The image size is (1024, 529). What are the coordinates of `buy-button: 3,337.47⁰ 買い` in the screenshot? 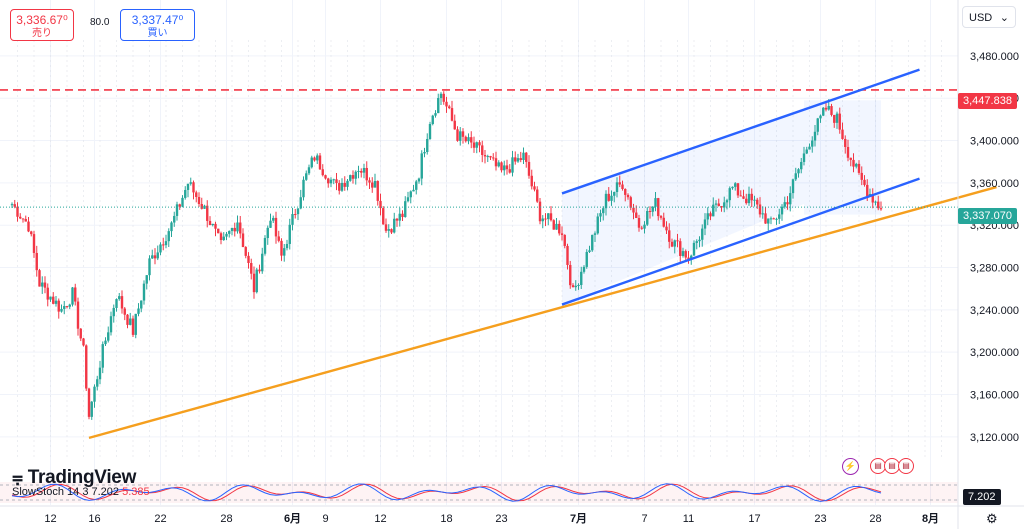 It's located at (157, 25).